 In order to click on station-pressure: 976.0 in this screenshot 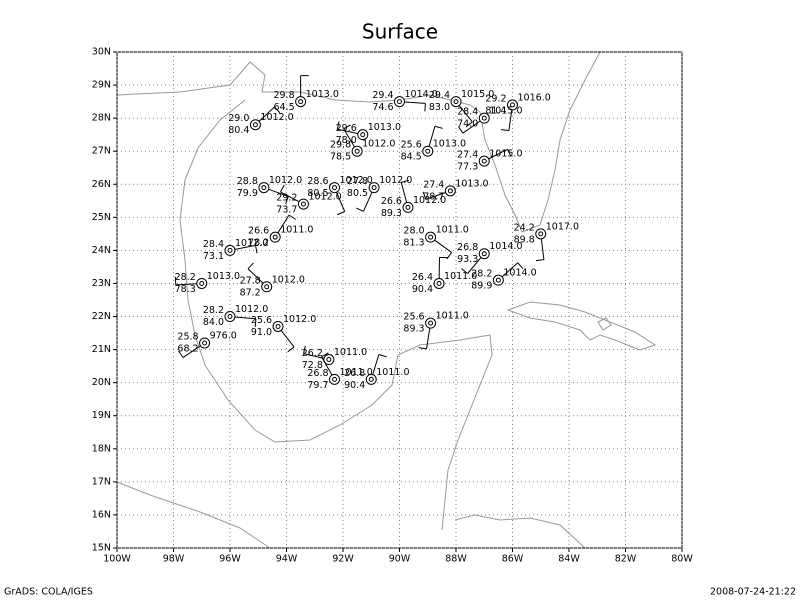, I will do `click(223, 335)`.